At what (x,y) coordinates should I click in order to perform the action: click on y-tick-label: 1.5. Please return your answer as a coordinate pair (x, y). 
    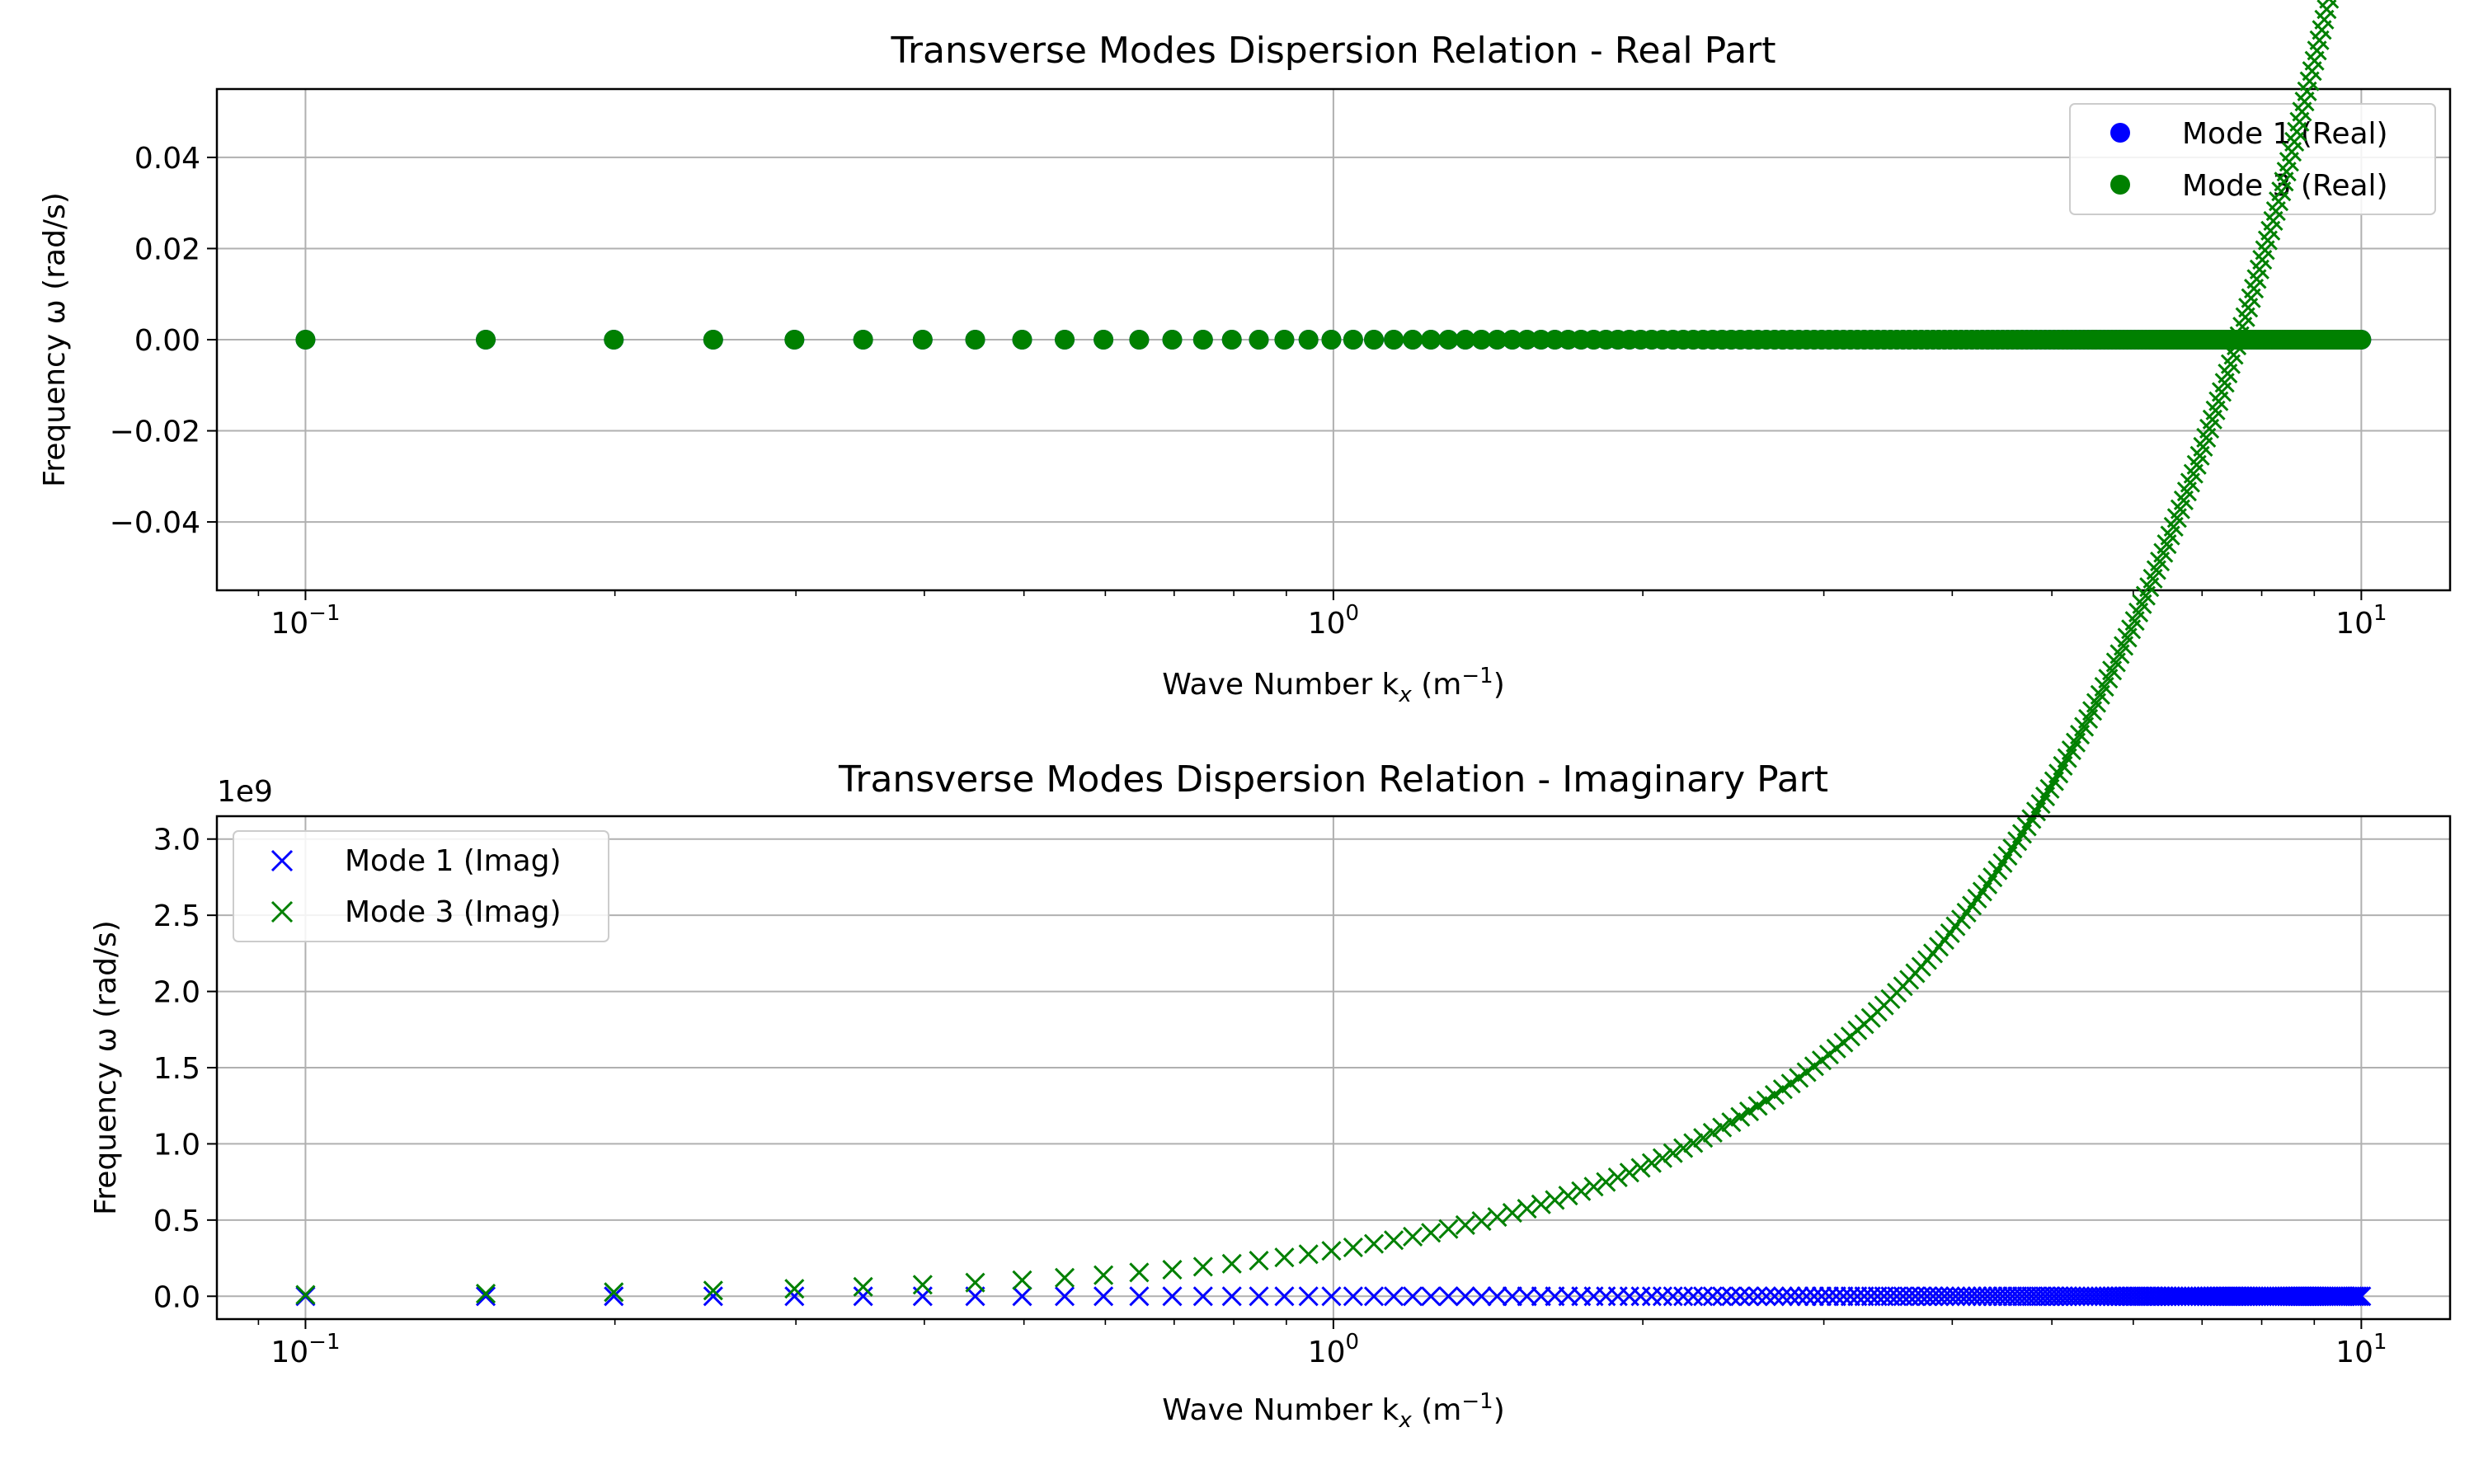
    Looking at the image, I should click on (176, 1069).